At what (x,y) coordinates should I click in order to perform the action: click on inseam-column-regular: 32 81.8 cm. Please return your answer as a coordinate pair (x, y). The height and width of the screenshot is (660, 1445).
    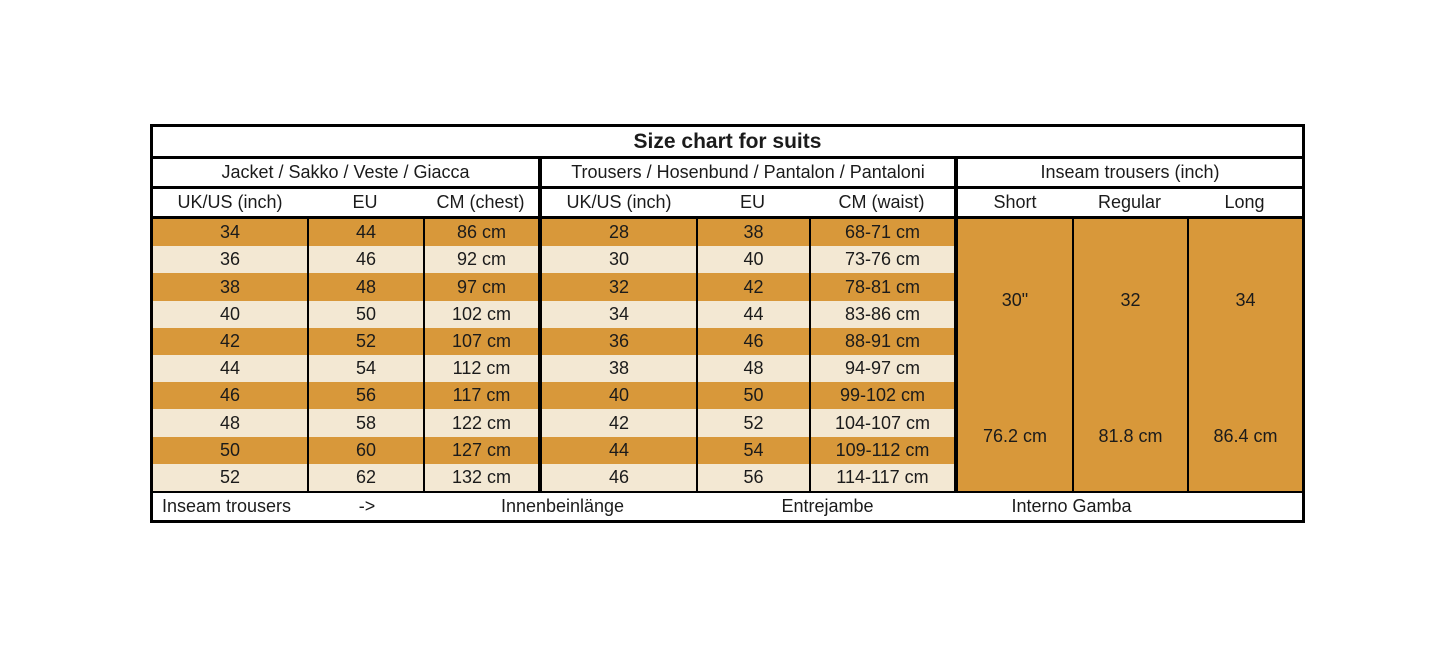
    Looking at the image, I should click on (1129, 355).